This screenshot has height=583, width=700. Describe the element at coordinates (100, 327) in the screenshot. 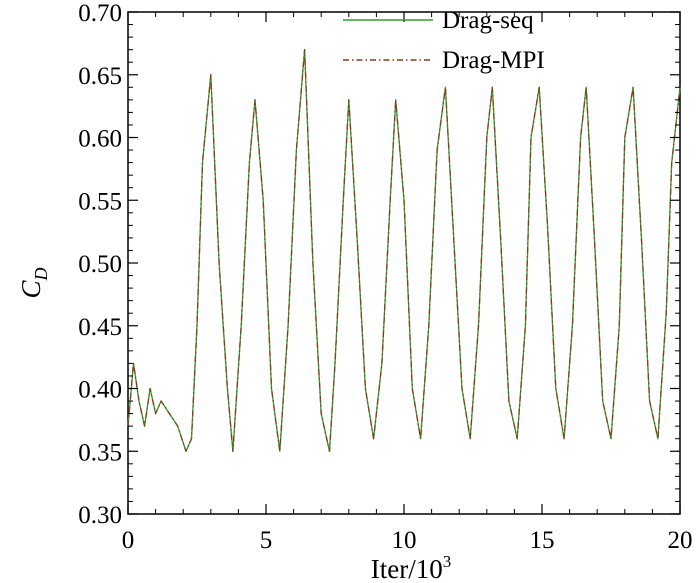

I see `y-tick-label: 0.45` at that location.